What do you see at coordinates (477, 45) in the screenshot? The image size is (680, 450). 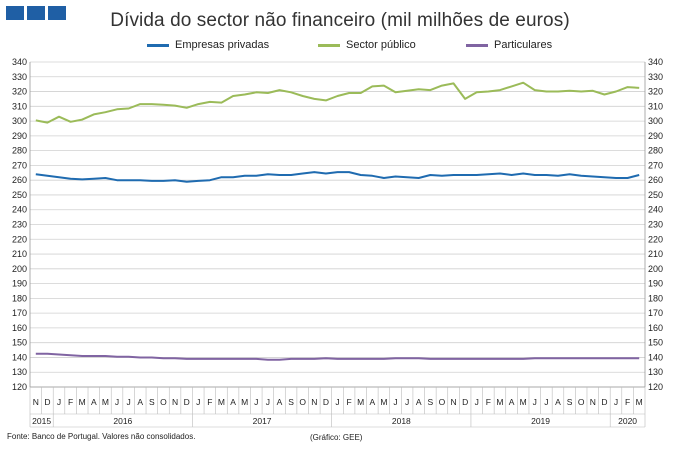 I see `legend-swatch-particulares` at bounding box center [477, 45].